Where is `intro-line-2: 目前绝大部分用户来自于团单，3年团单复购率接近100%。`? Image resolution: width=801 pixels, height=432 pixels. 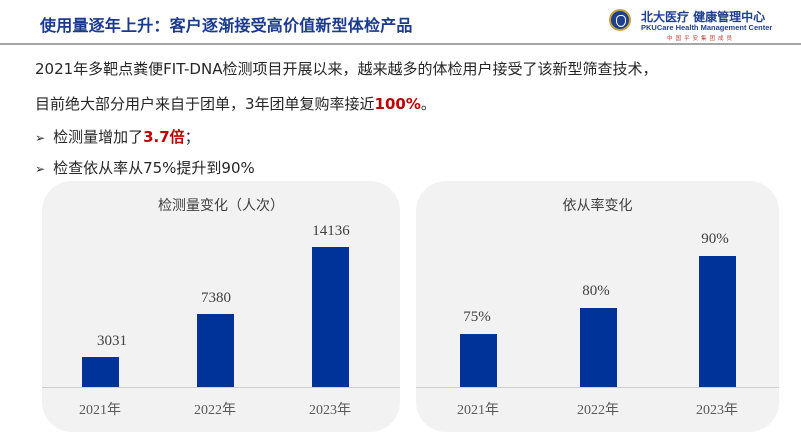 intro-line-2: 目前绝大部分用户来自于团单，3年团单复购率接近100%。 is located at coordinates (235, 103).